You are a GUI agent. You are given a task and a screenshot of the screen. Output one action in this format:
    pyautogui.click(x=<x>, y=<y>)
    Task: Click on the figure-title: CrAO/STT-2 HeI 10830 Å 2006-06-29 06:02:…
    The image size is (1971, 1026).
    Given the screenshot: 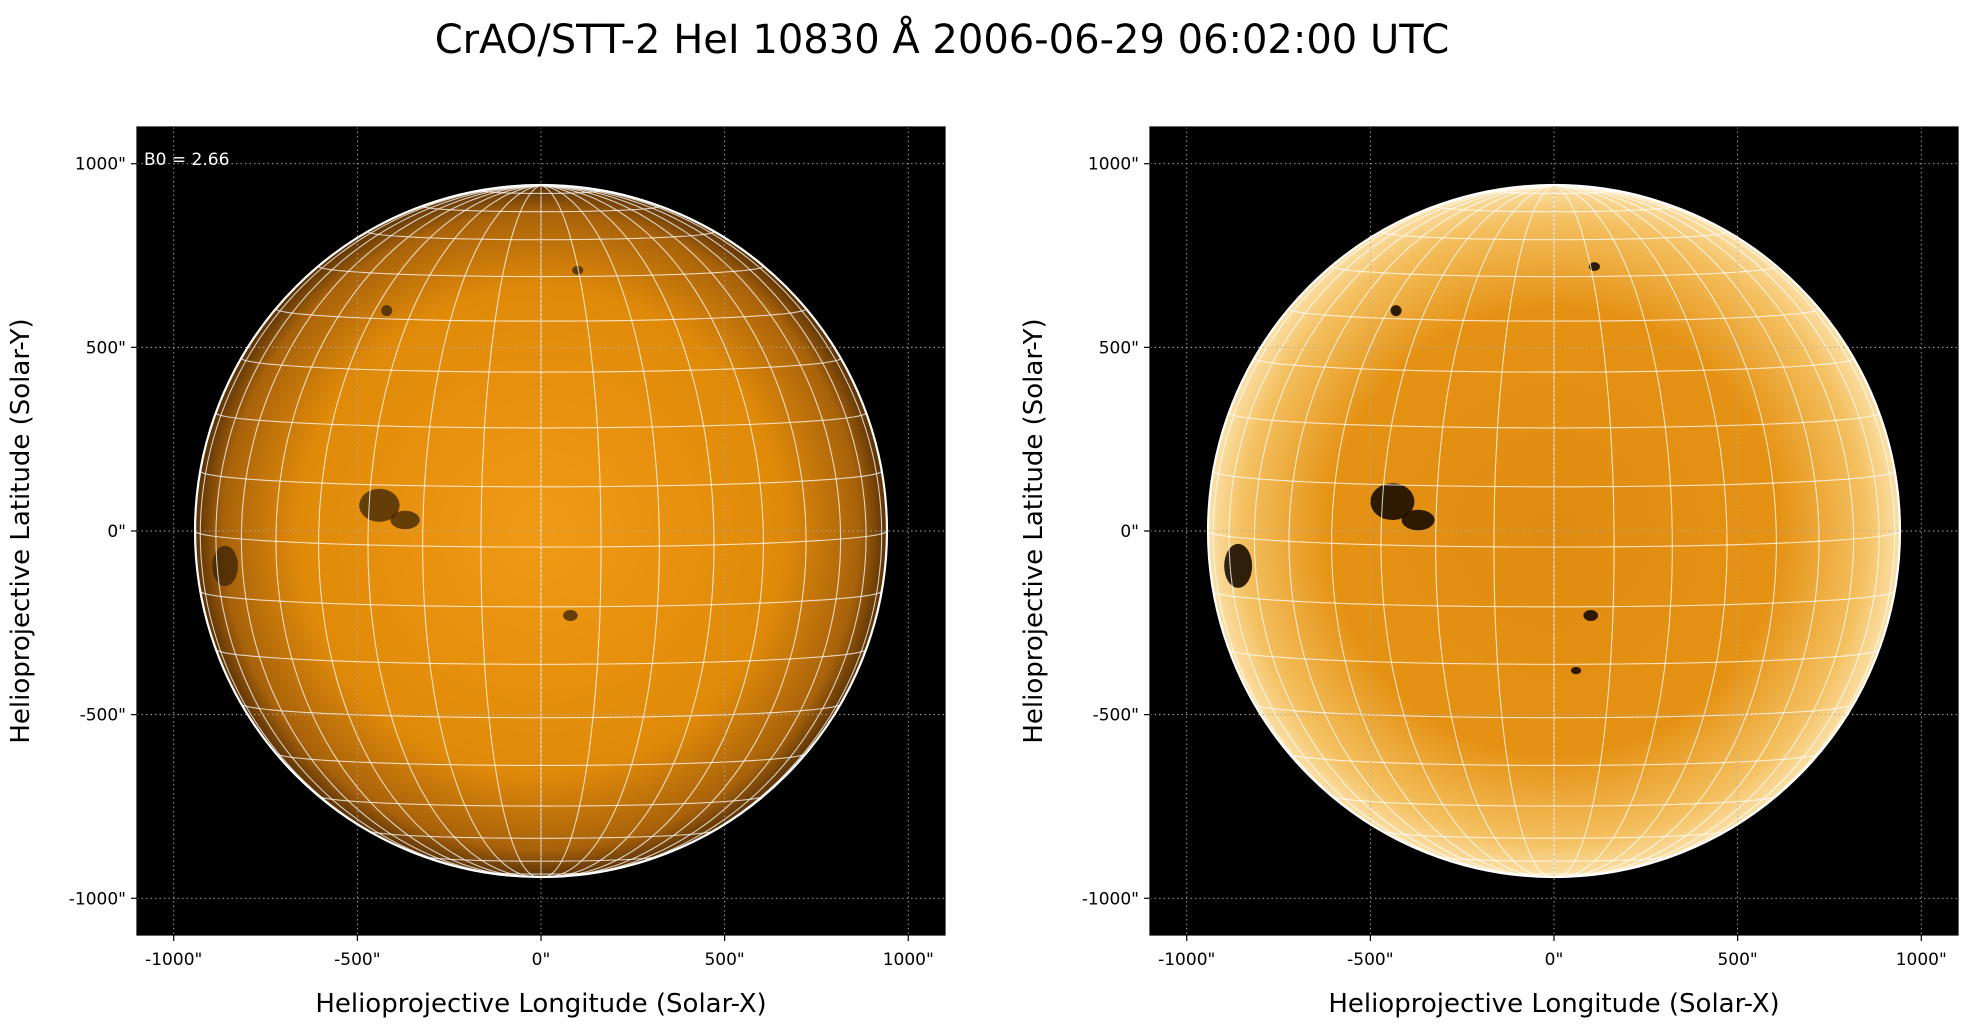 What is the action you would take?
    pyautogui.click(x=942, y=39)
    